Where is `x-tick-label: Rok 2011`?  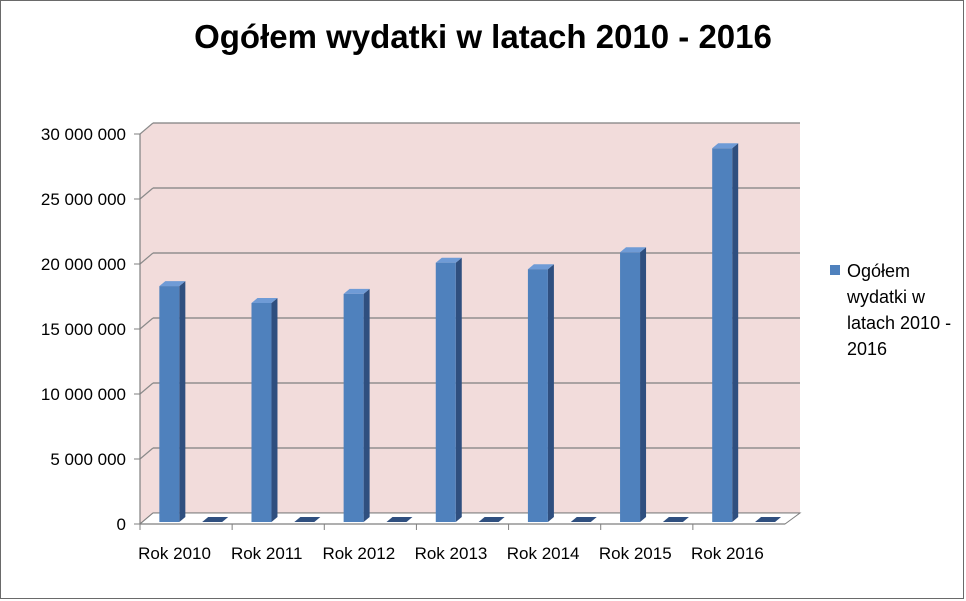
x-tick-label: Rok 2011 is located at coordinates (267, 553).